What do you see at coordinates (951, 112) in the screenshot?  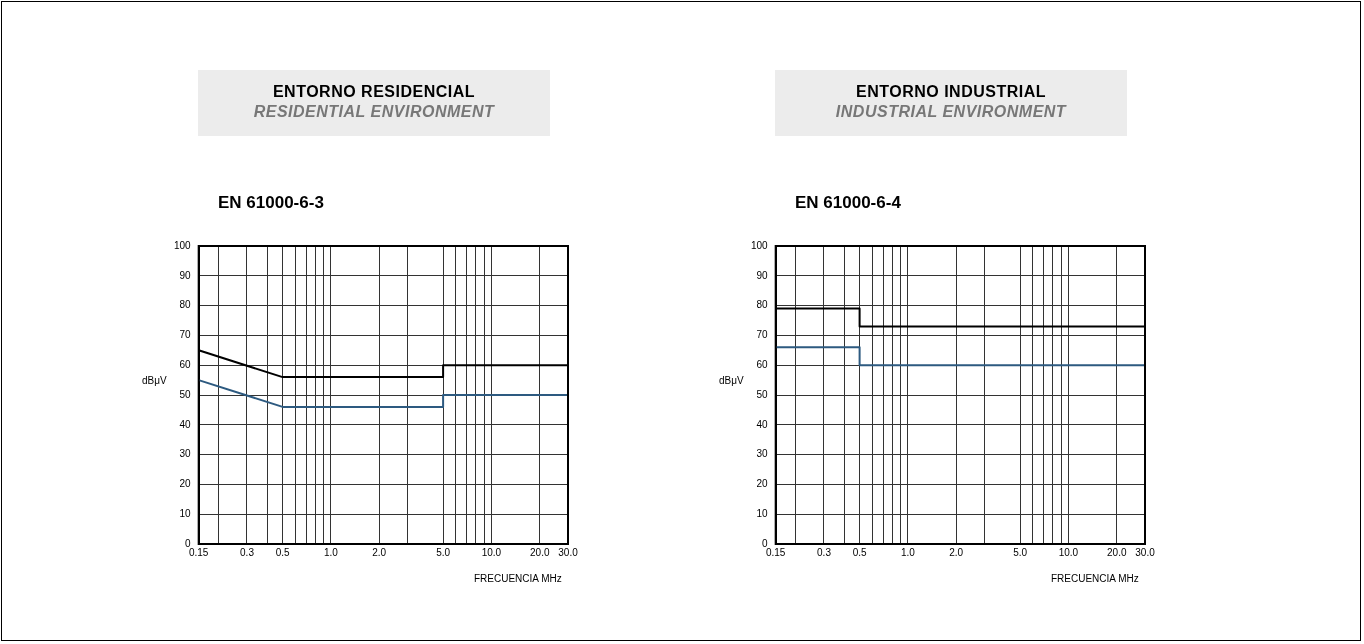 I see `chart-subtitle: INDUSTRIAL ENVIRONMENT` at bounding box center [951, 112].